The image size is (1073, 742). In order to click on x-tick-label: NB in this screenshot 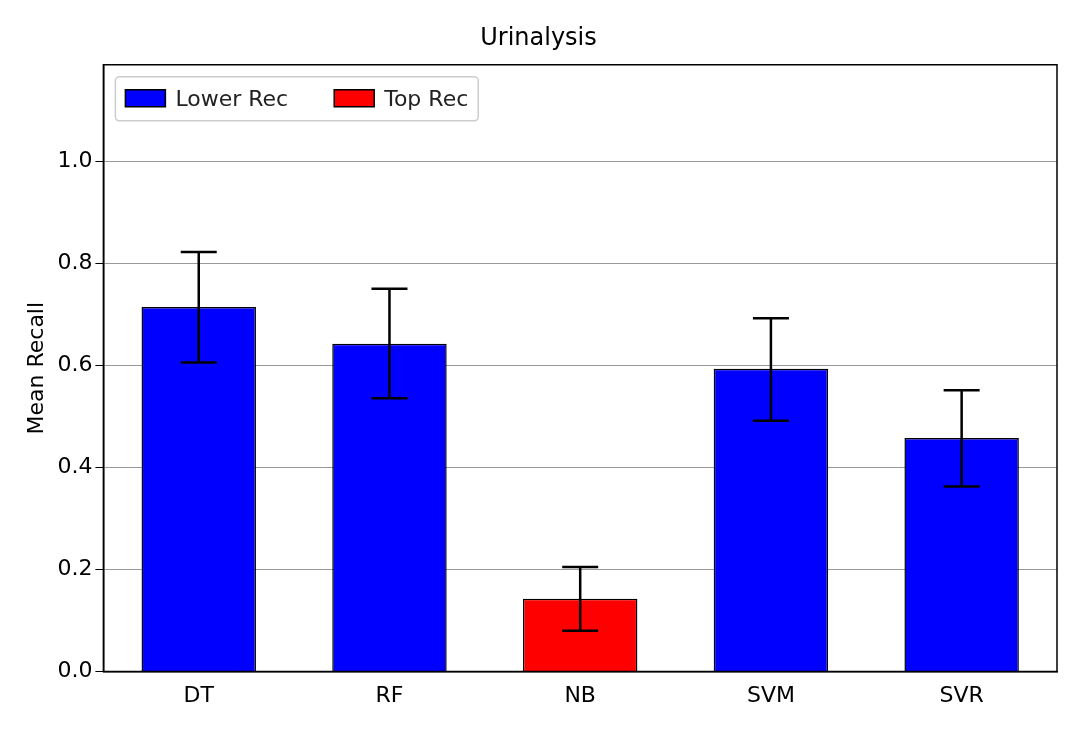, I will do `click(580, 694)`.